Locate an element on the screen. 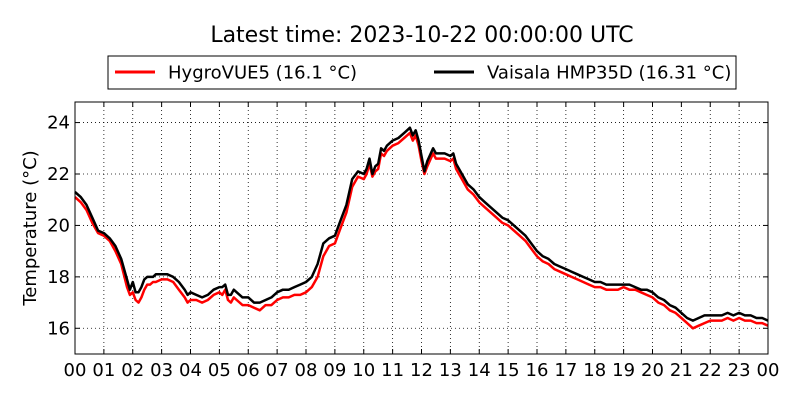 The width and height of the screenshot is (800, 400). x-tick-label: 07 is located at coordinates (277, 370).